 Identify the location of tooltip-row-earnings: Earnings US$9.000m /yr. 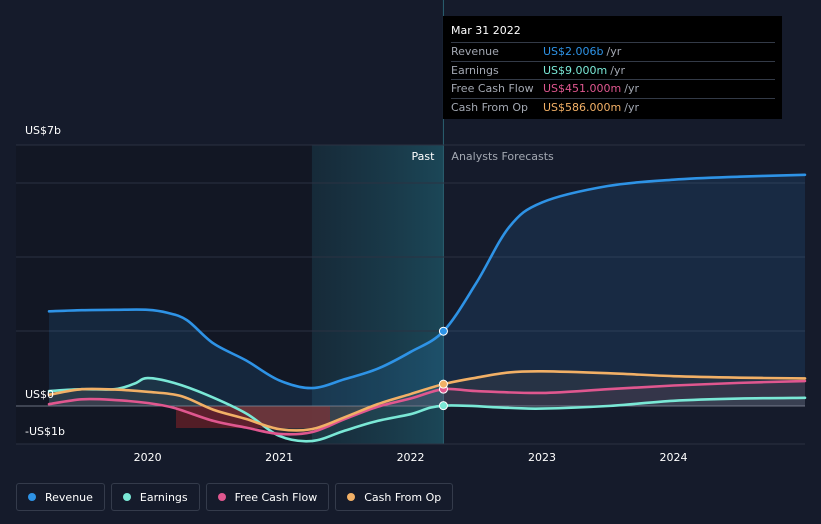
(613, 70).